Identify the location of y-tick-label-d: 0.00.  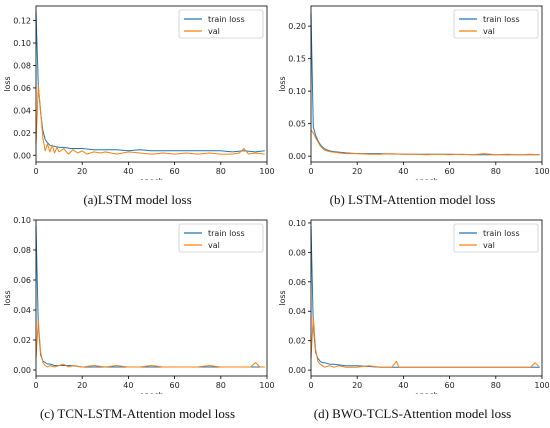
(297, 370).